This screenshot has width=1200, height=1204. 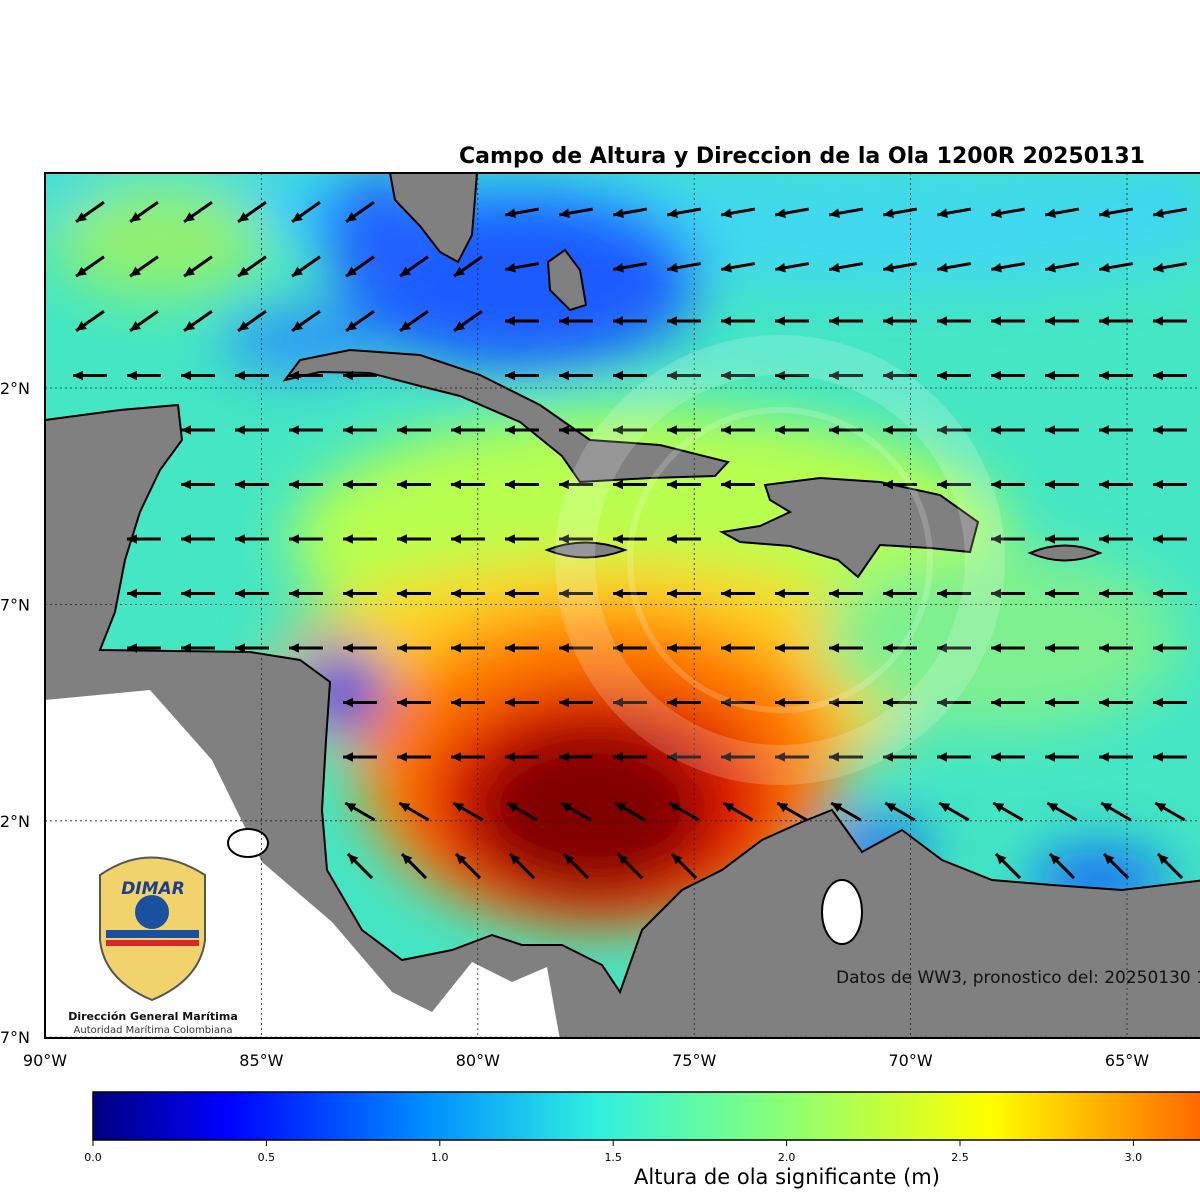 I want to click on logo-subtitle: Autoridad Marítima Colombiana, so click(x=153, y=1030).